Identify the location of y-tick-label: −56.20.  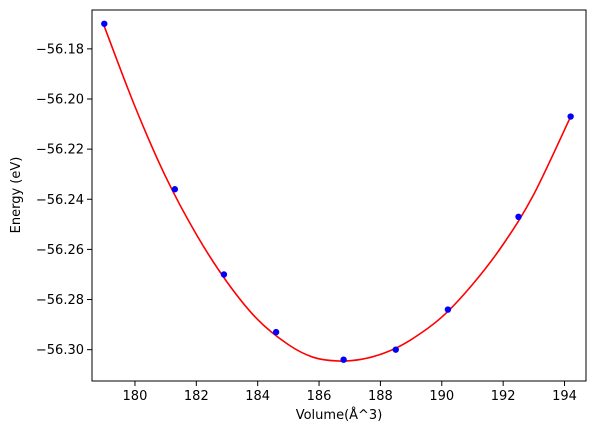
(60, 99).